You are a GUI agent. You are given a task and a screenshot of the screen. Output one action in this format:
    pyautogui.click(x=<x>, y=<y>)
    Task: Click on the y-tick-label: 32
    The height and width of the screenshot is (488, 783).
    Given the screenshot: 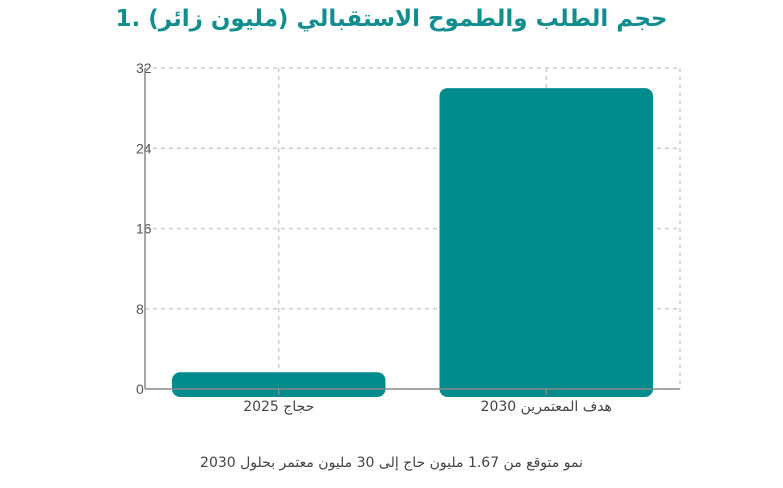 What is the action you would take?
    pyautogui.click(x=144, y=68)
    